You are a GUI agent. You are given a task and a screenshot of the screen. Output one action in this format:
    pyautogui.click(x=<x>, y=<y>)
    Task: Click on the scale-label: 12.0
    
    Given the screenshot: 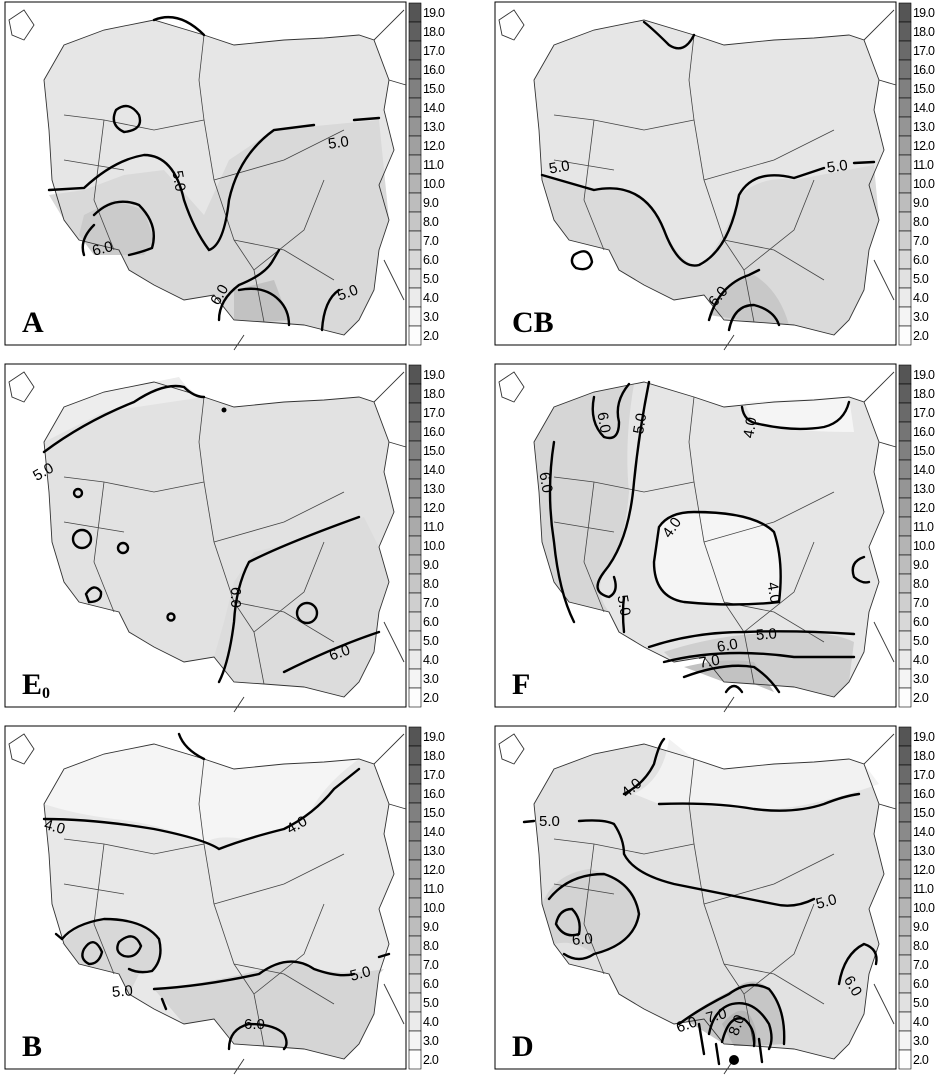 What is the action you would take?
    pyautogui.click(x=434, y=508)
    